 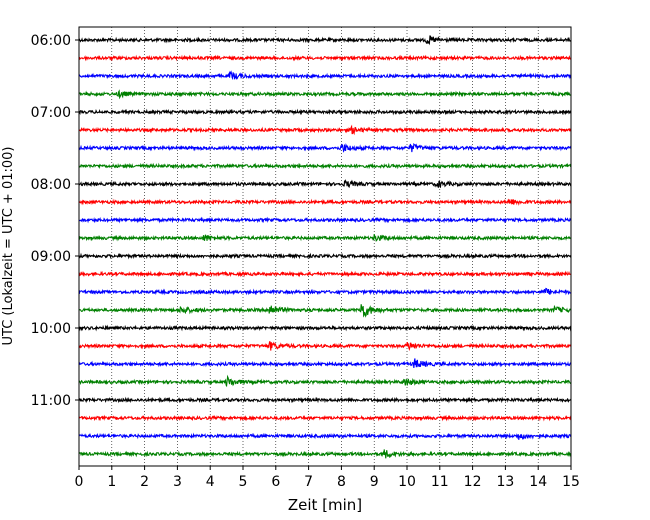 What do you see at coordinates (325, 505) in the screenshot?
I see `x-axis-label: Zeit [min]` at bounding box center [325, 505].